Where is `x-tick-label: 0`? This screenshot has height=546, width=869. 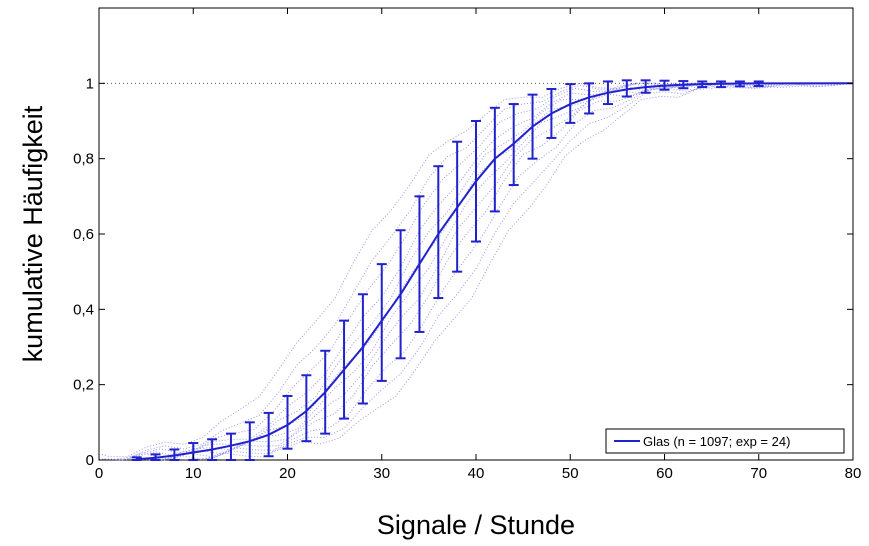
x-tick-label: 0 is located at coordinates (99, 473).